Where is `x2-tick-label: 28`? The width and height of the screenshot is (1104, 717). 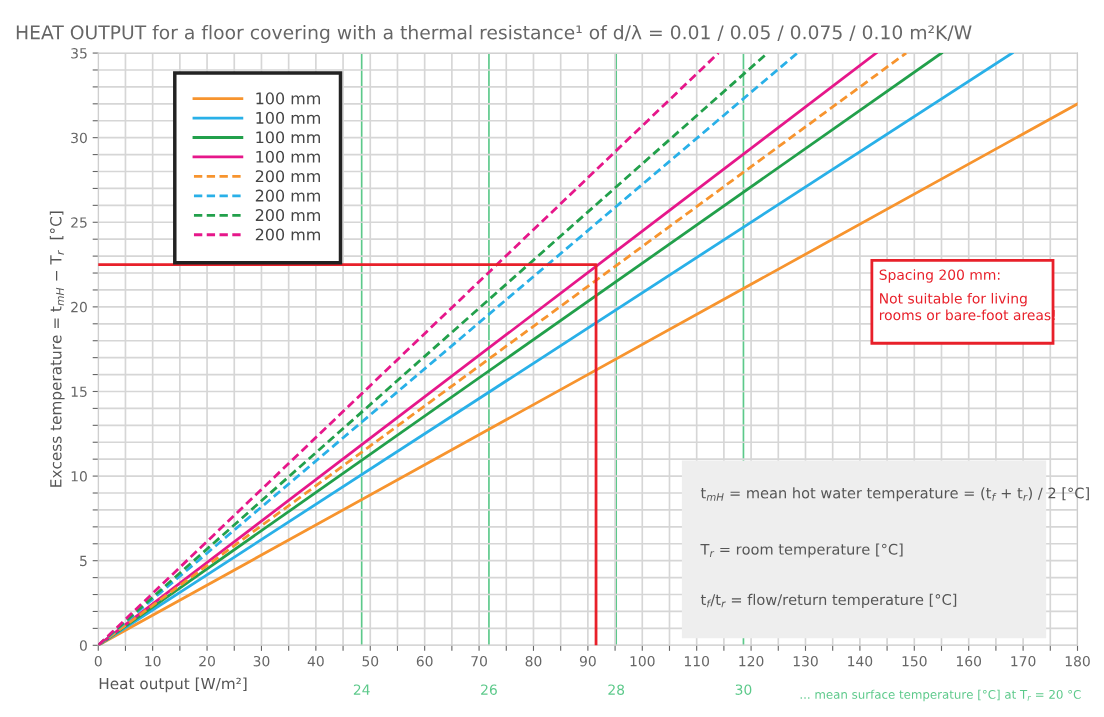 x2-tick-label: 28 is located at coordinates (616, 689).